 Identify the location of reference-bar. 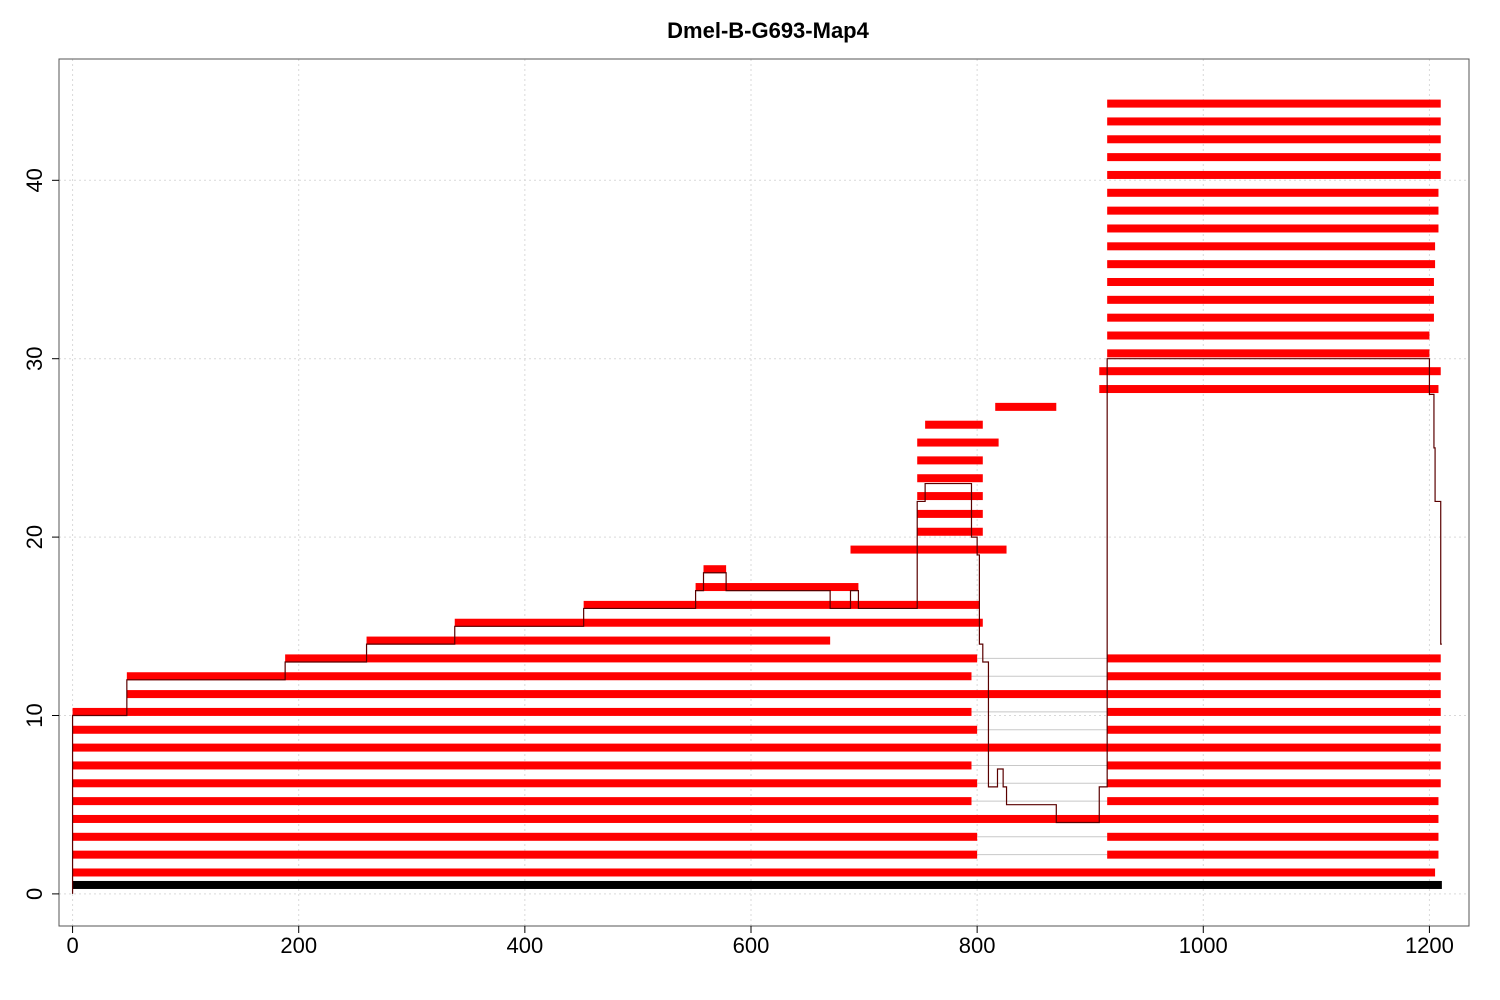
(757, 884).